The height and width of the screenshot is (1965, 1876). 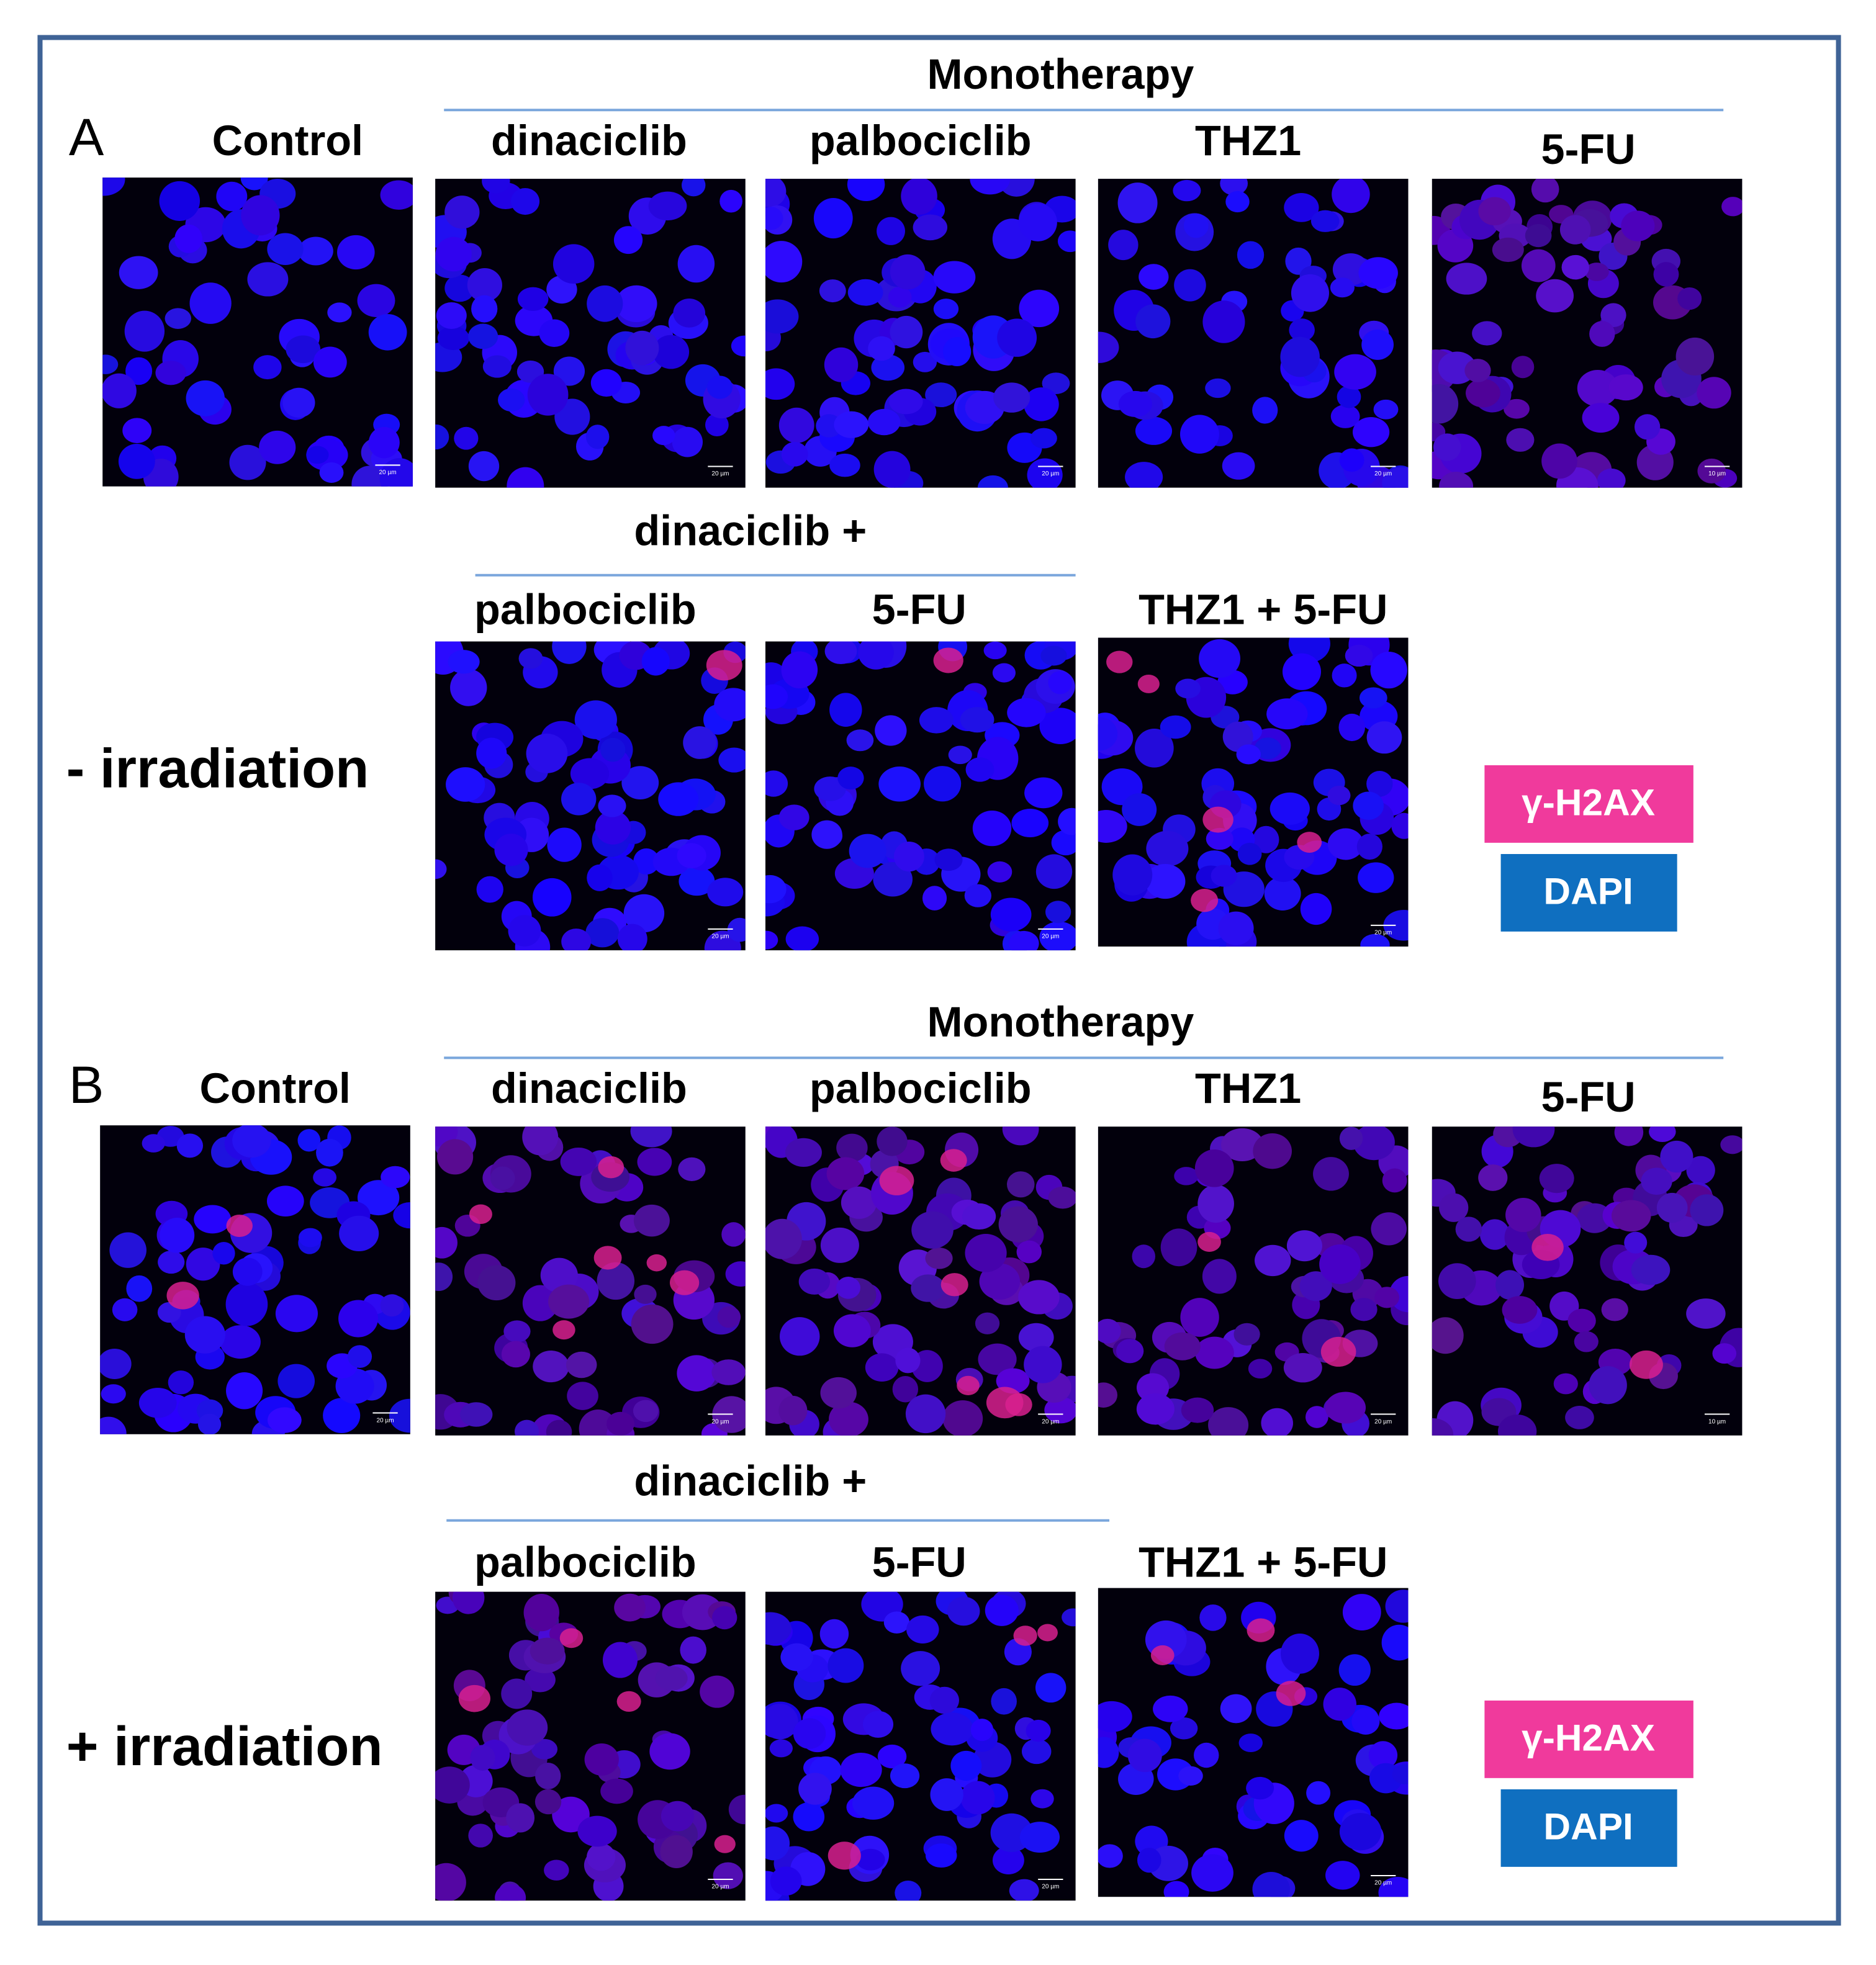 I want to click on column-label: palbociclib, so click(x=585, y=609).